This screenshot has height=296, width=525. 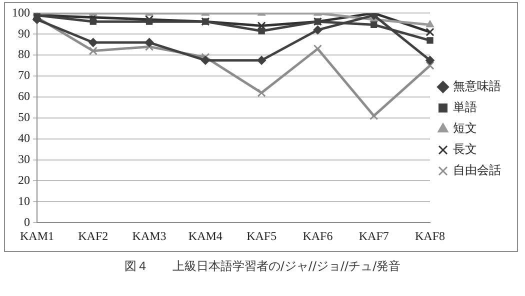 What do you see at coordinates (24, 159) in the screenshot?
I see `y-tick-label: 30` at bounding box center [24, 159].